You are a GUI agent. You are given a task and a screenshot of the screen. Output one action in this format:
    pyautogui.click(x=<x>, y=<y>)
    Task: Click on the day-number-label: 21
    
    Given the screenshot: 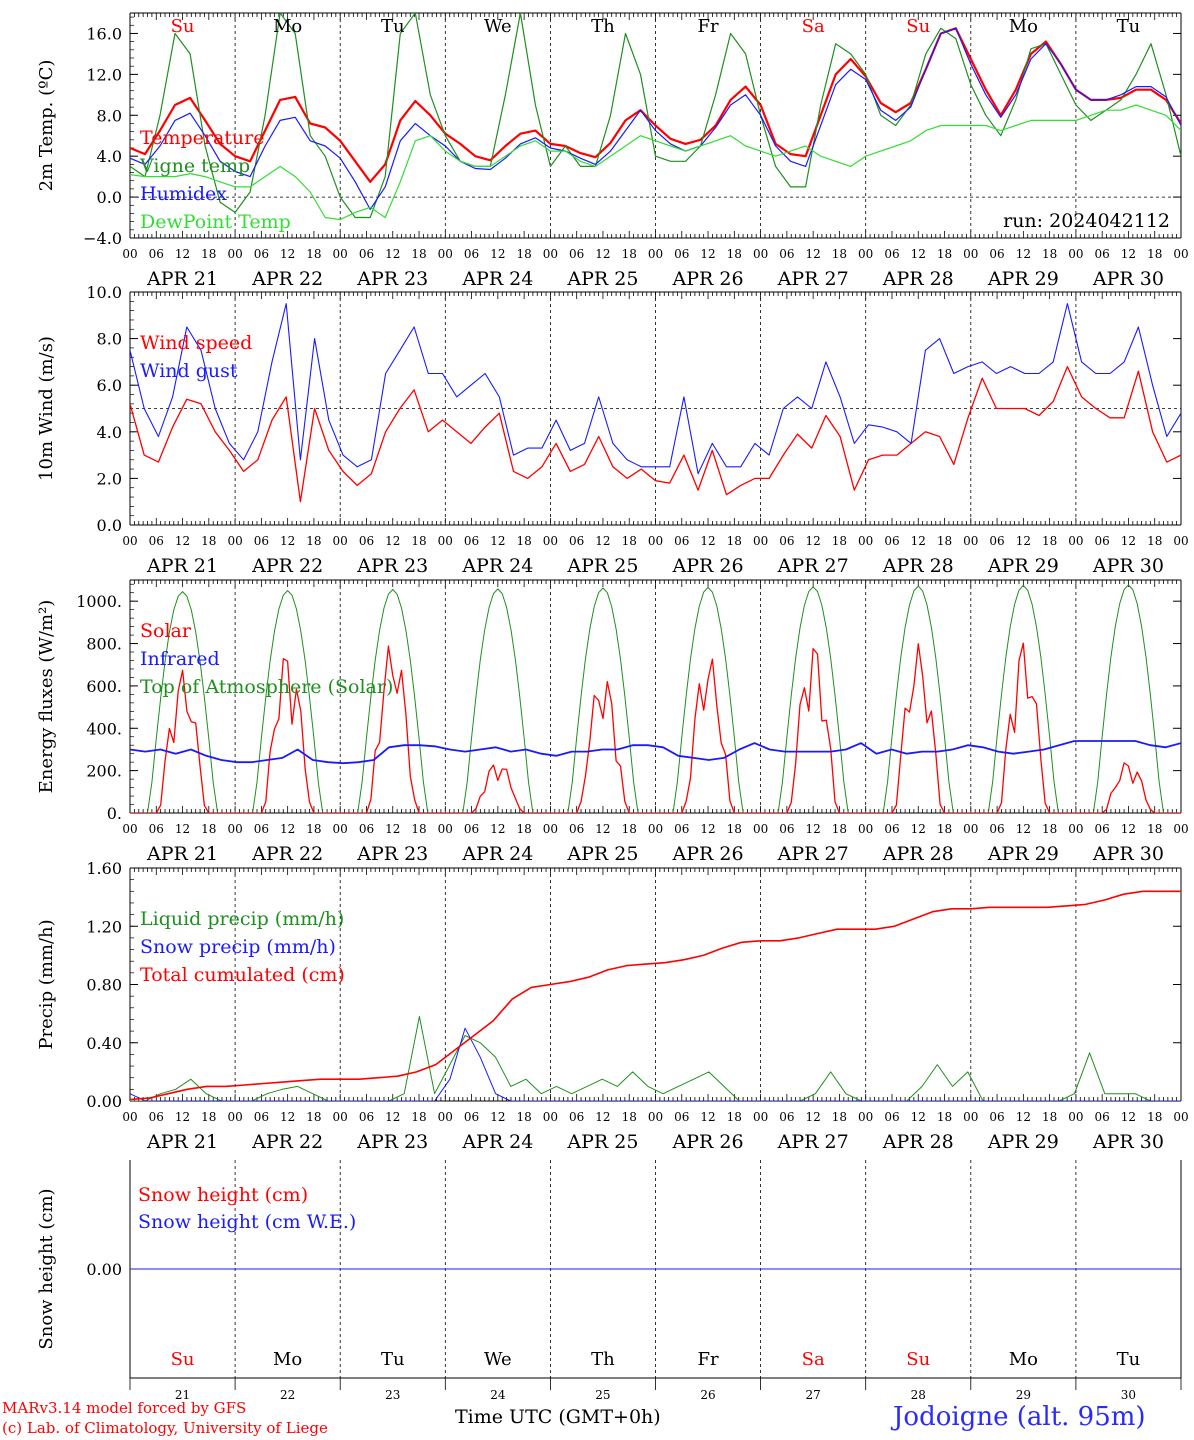 What is the action you would take?
    pyautogui.click(x=182, y=1395)
    